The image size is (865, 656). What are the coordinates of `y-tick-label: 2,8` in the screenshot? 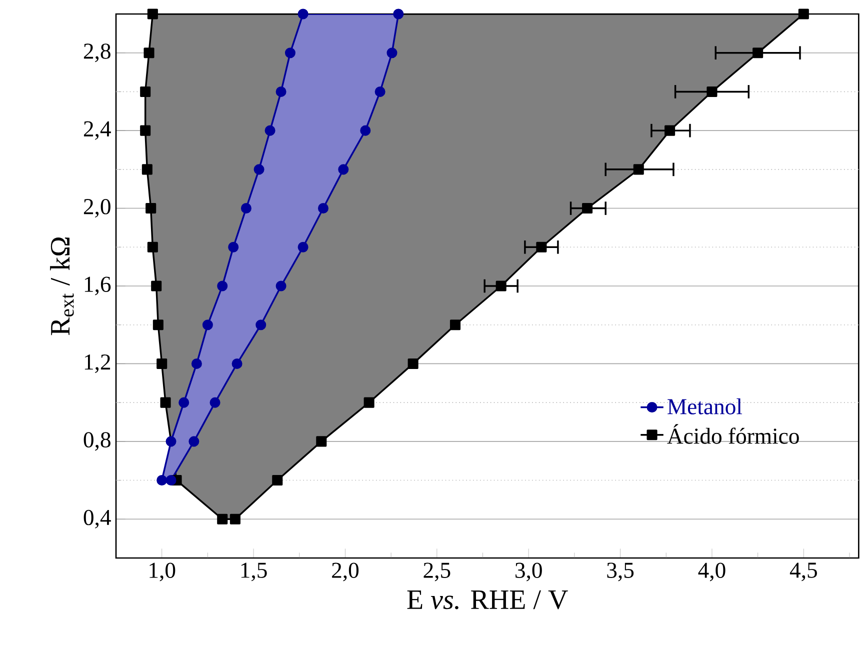 It's located at (97, 53).